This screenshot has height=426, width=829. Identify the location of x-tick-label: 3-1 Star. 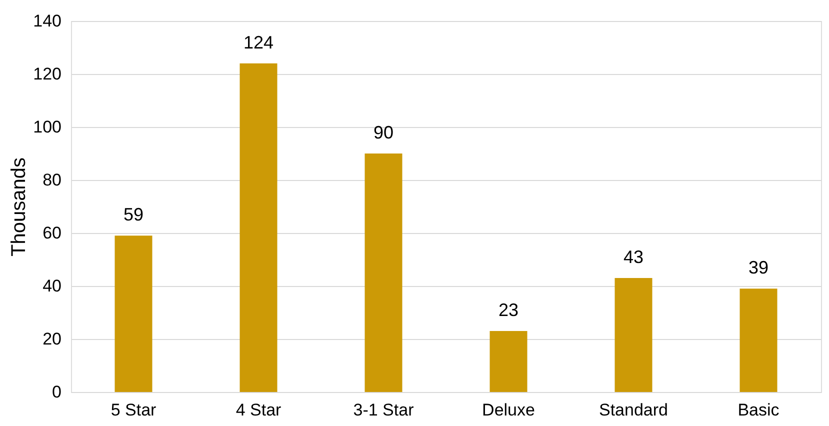
(383, 410).